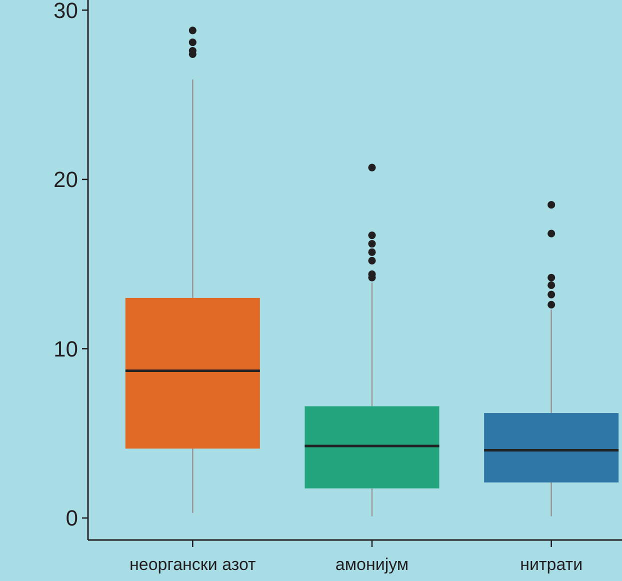 The image size is (622, 581). What do you see at coordinates (66, 349) in the screenshot?
I see `y-tick-label: 10` at bounding box center [66, 349].